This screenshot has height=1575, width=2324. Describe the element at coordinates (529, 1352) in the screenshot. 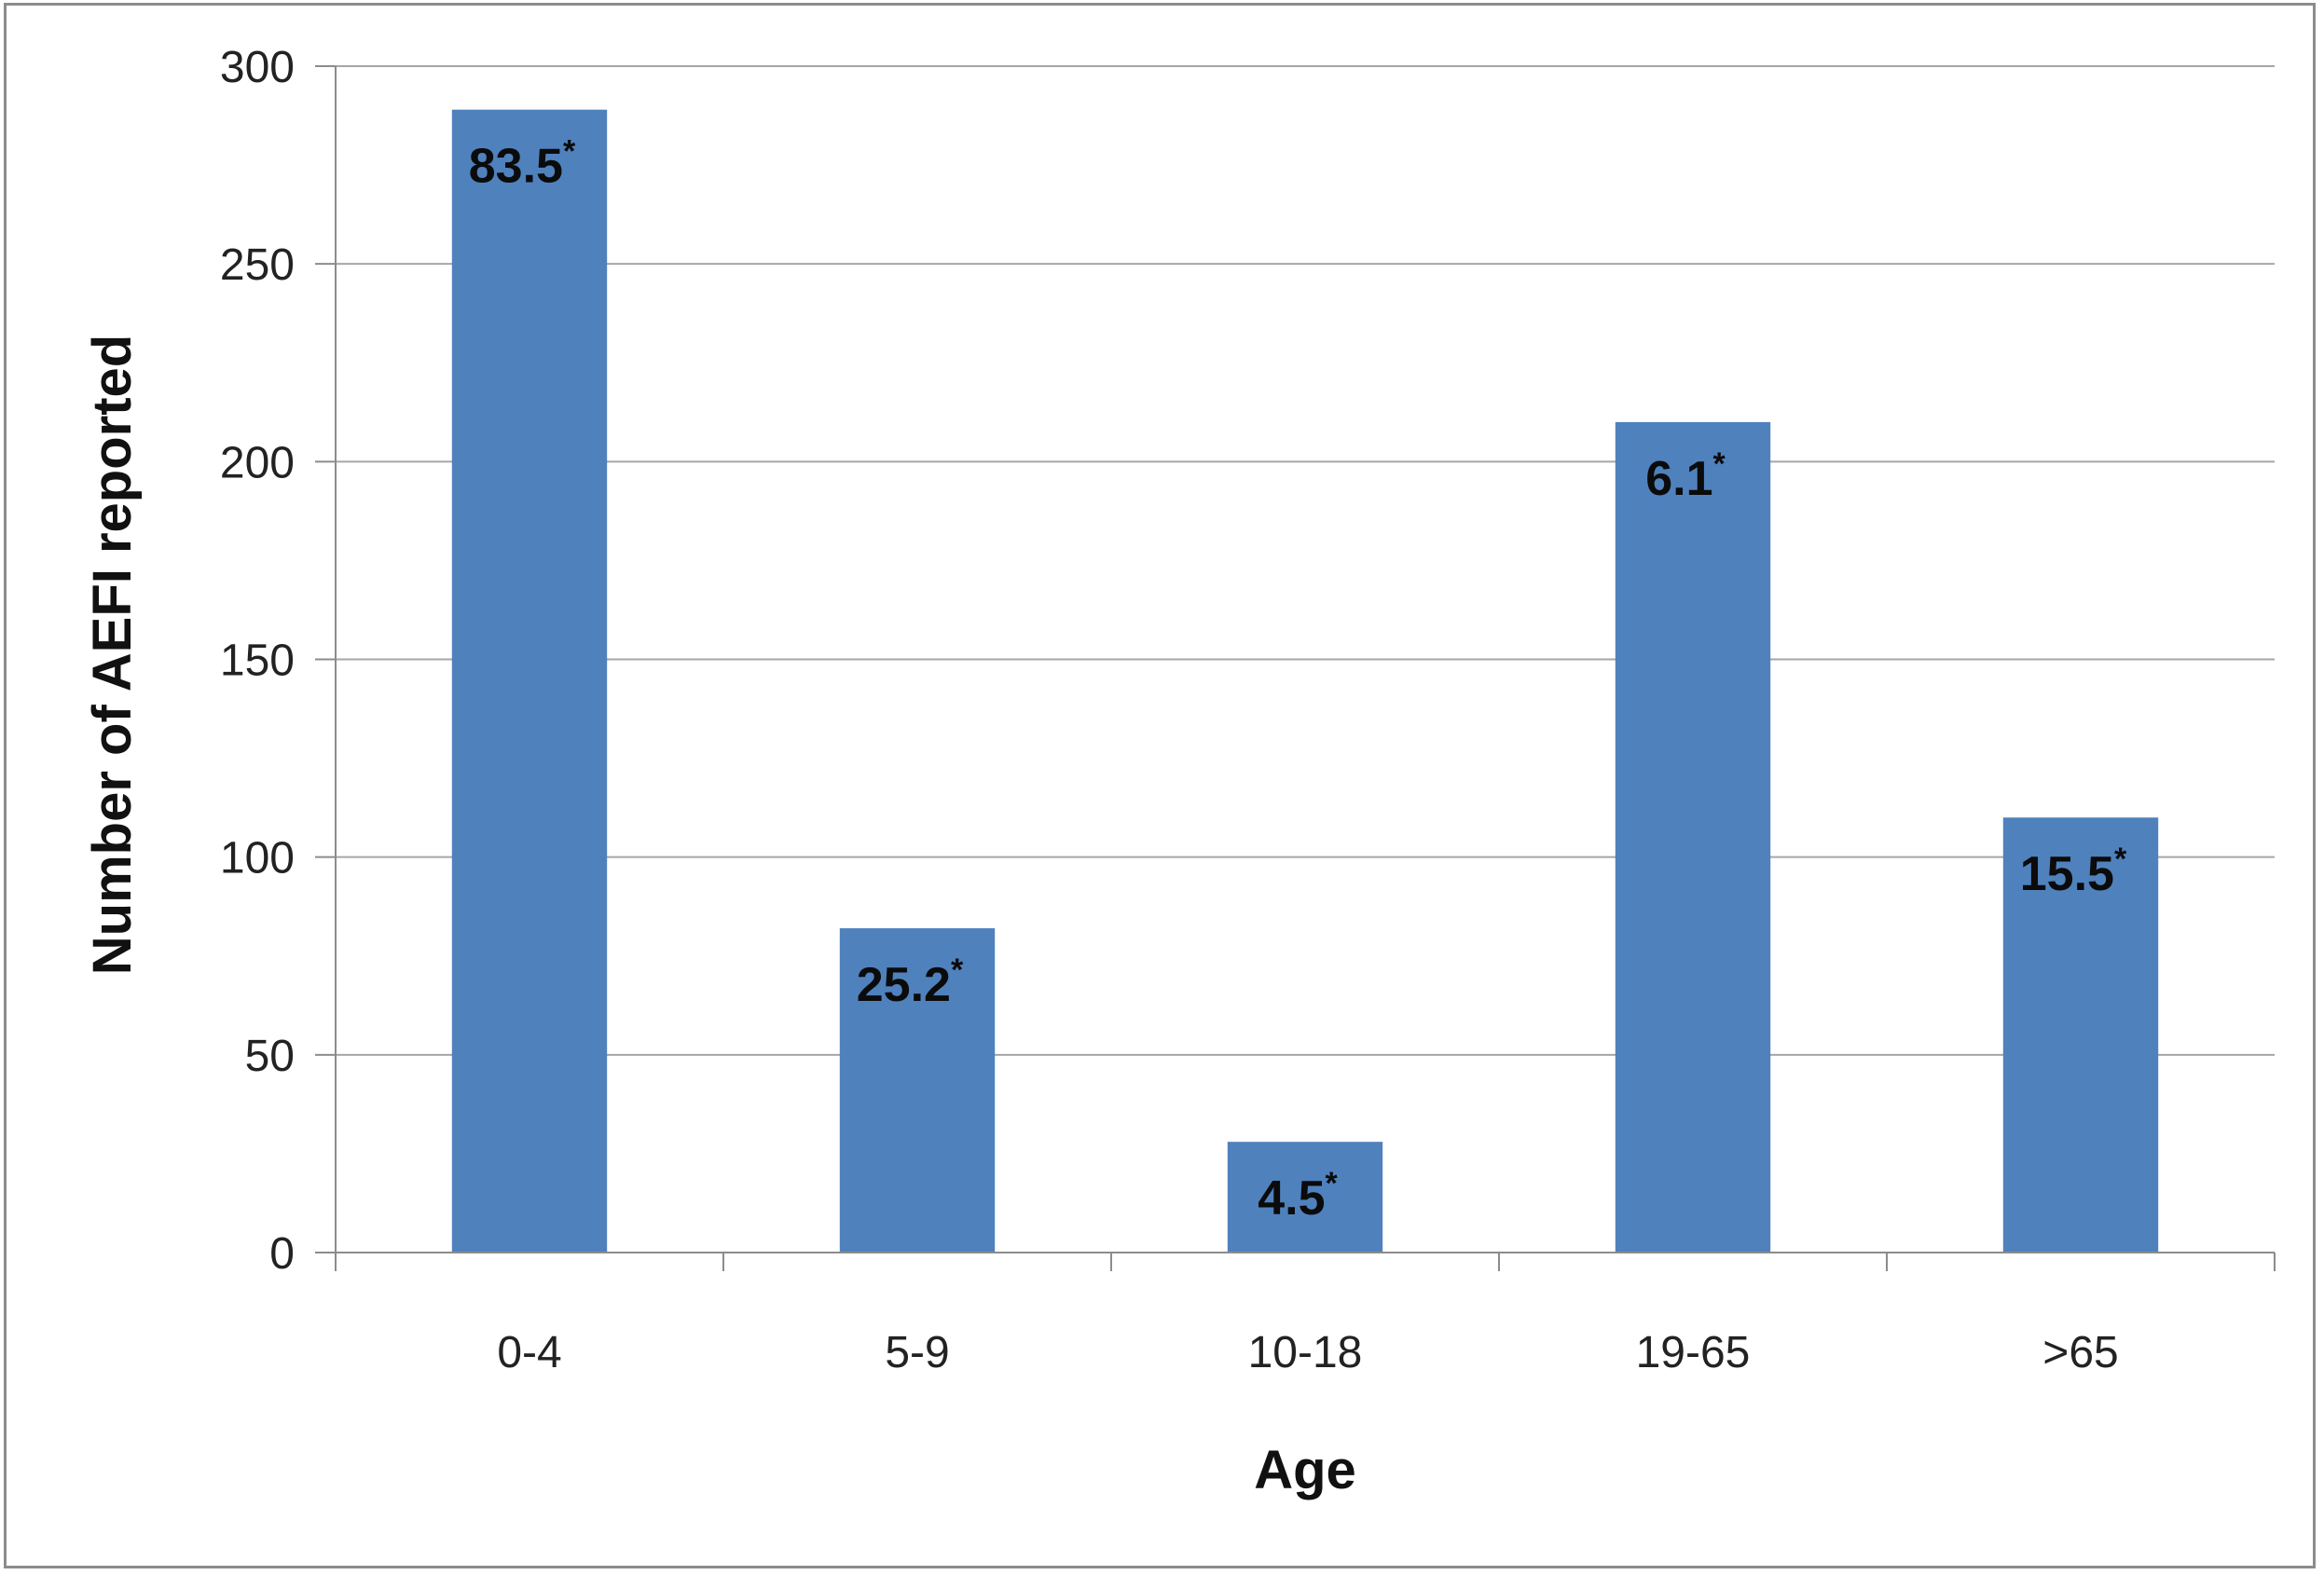

I see `x-tick-label: 0-4` at that location.